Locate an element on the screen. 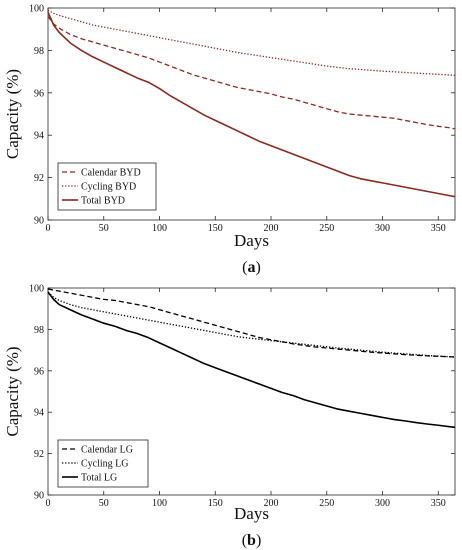 This screenshot has width=462, height=550. legend-entry-label: Cycling LG is located at coordinates (105, 464).